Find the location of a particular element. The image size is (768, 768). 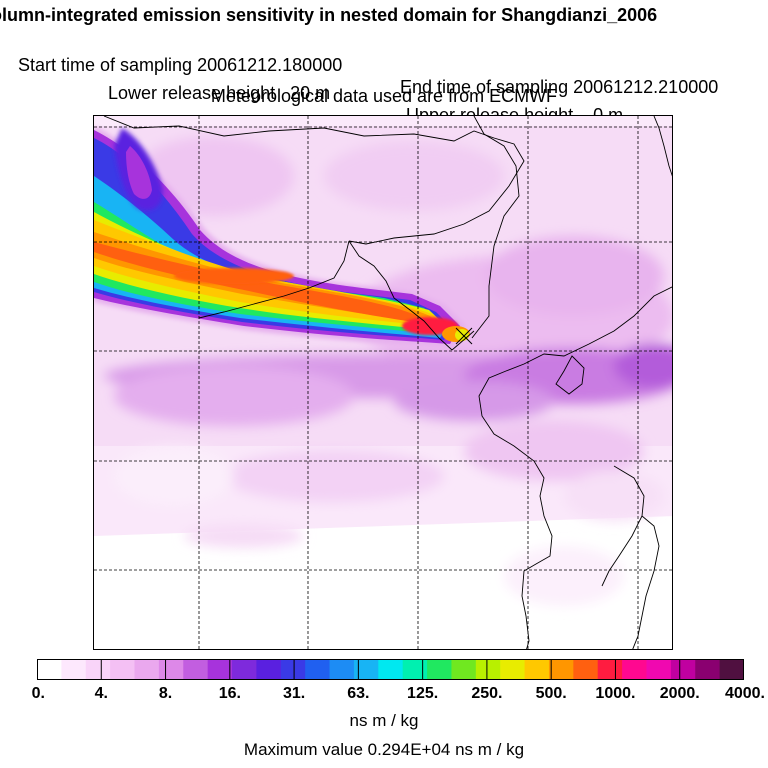

border-inner-northwest is located at coordinates (274, 279).